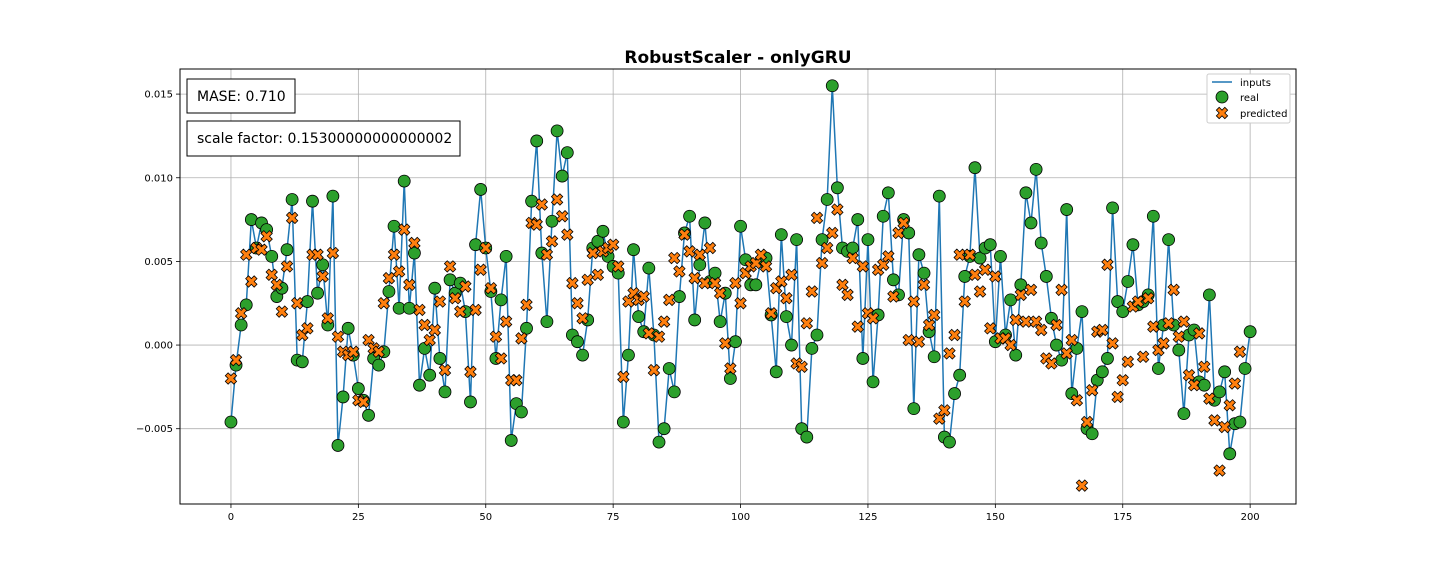  What do you see at coordinates (1122, 517) in the screenshot?
I see `x-tick-label: 175` at bounding box center [1122, 517].